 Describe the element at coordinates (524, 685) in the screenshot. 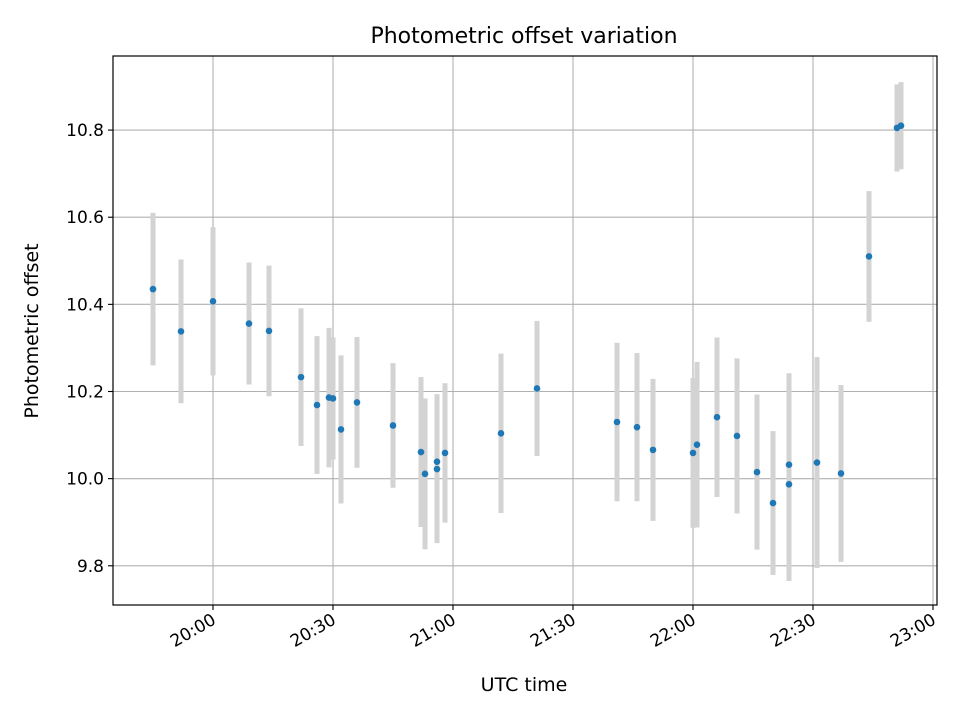

I see `x-axis-label: UTC time` at that location.